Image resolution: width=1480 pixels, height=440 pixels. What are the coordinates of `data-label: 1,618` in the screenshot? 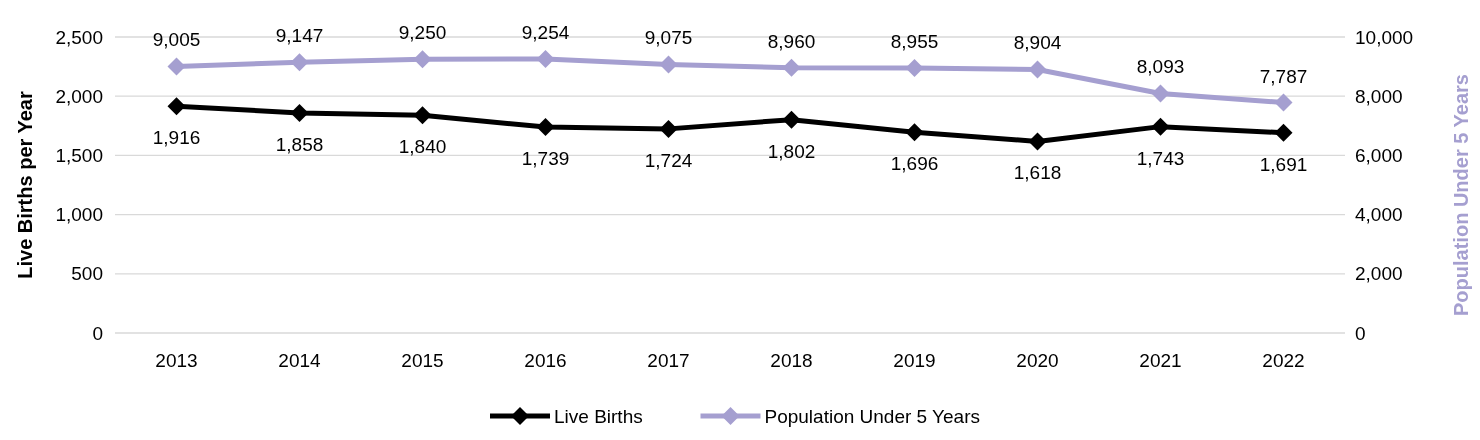 It's located at (1037, 173).